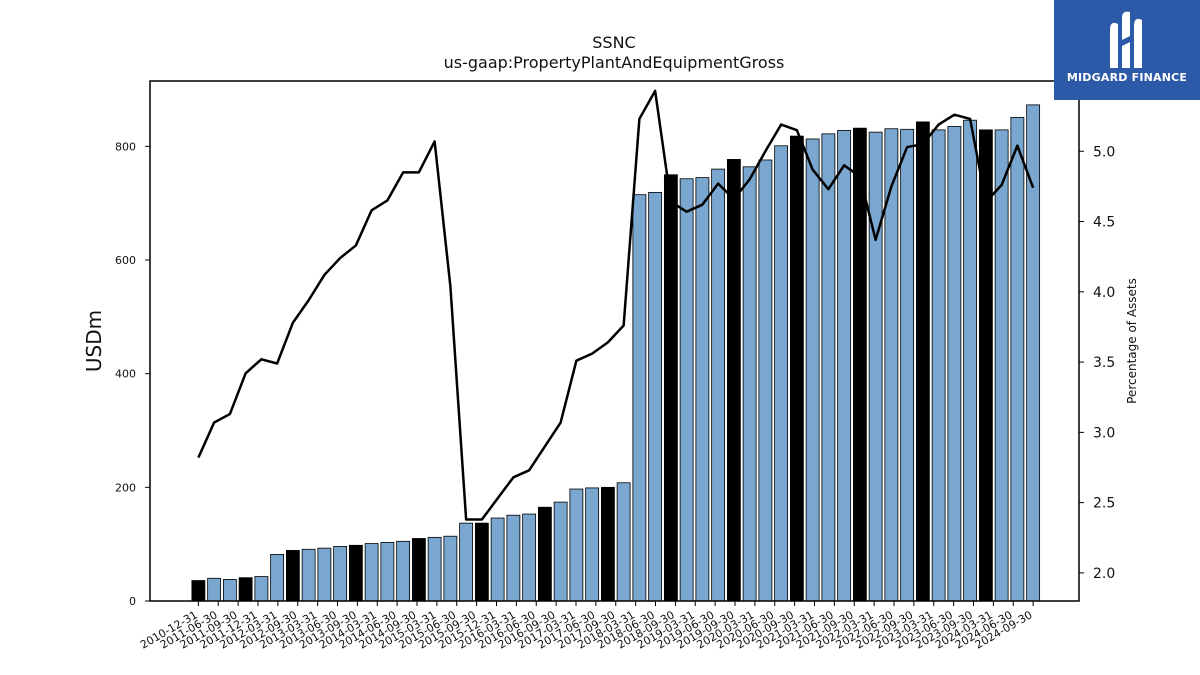 The image size is (1200, 675). Describe the element at coordinates (1104, 574) in the screenshot. I see `y2-tick-label: 2.0` at that location.